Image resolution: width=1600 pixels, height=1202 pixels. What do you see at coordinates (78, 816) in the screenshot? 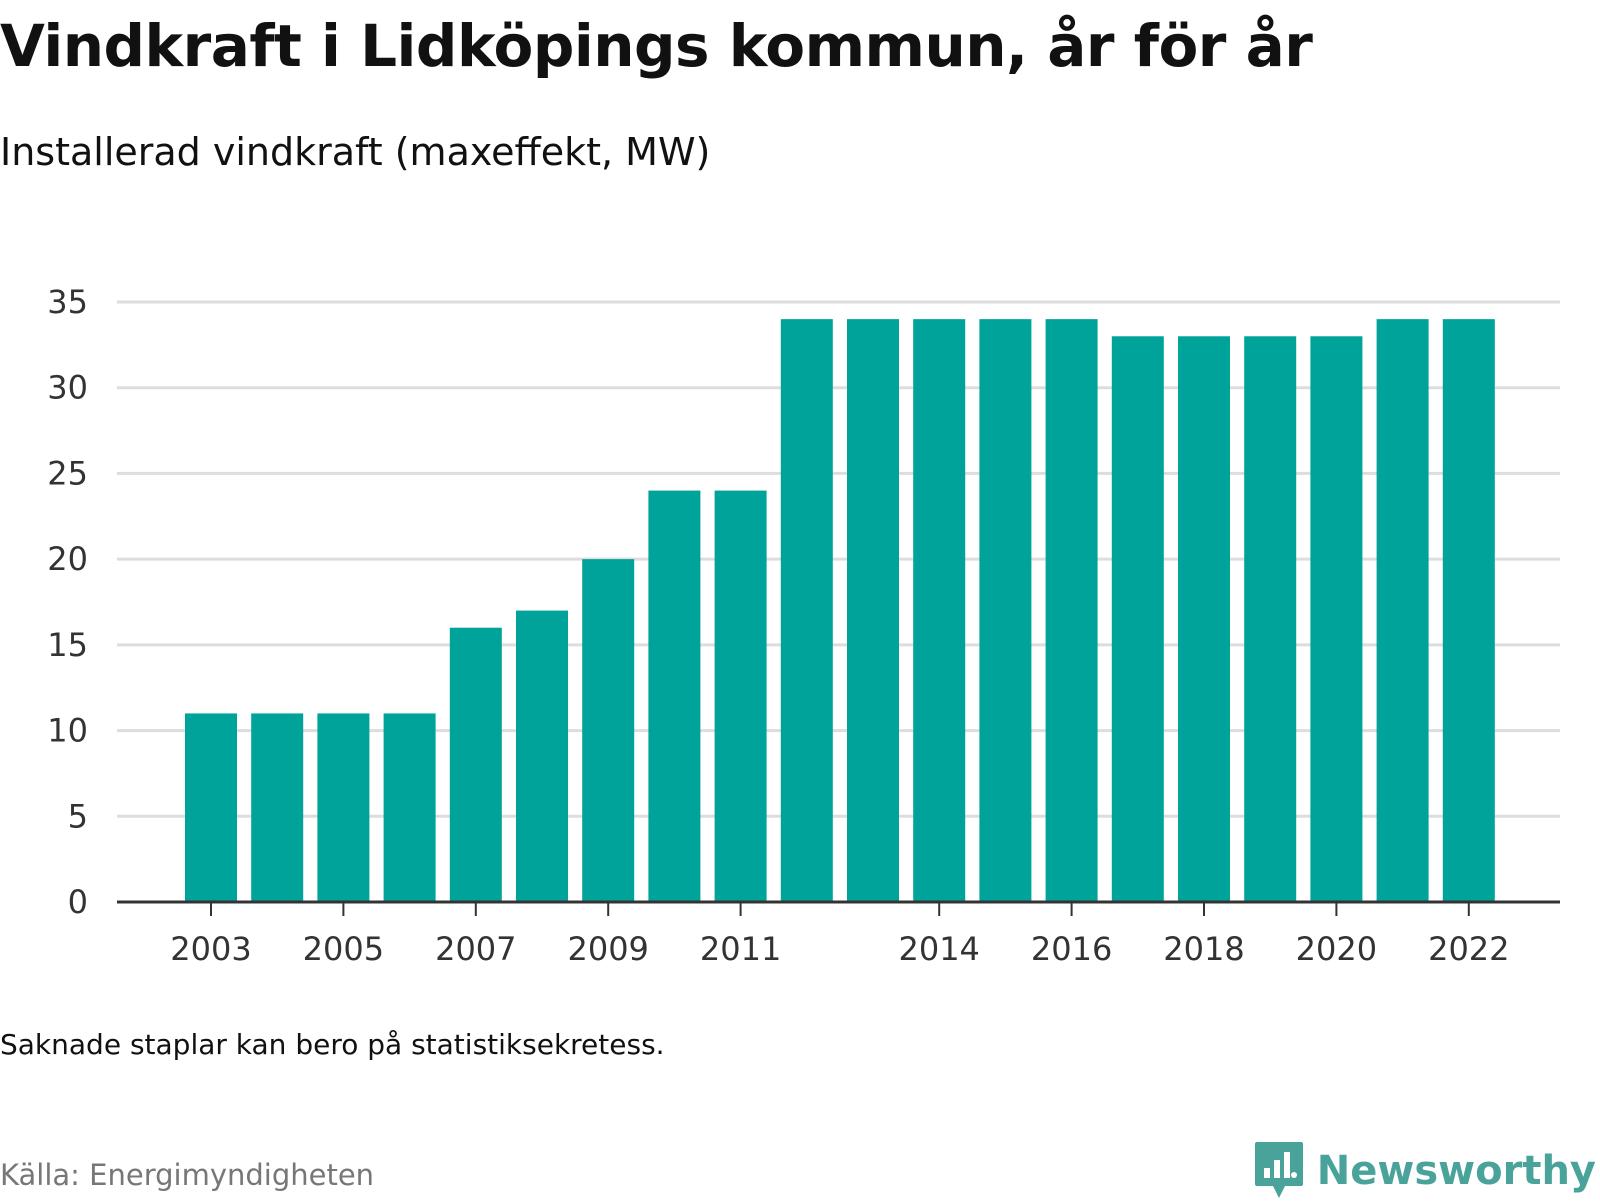
I see `y-tick-label: 5` at bounding box center [78, 816].